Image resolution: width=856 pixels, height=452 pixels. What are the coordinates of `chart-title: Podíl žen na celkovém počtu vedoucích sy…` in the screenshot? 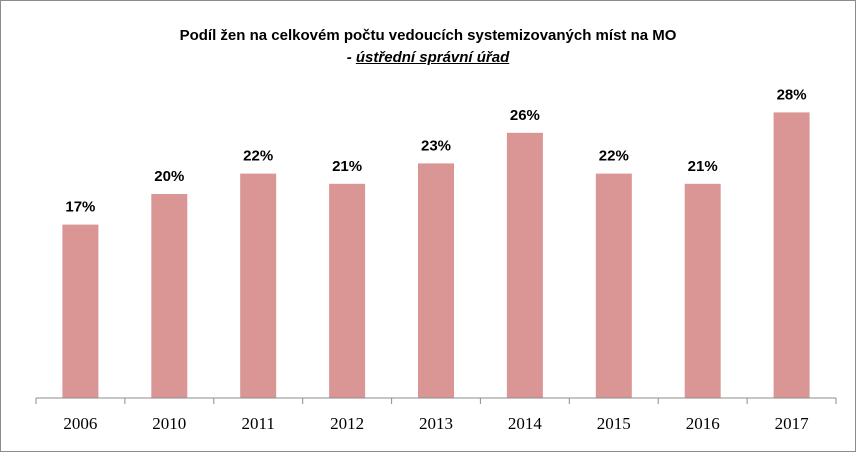 It's located at (428, 35).